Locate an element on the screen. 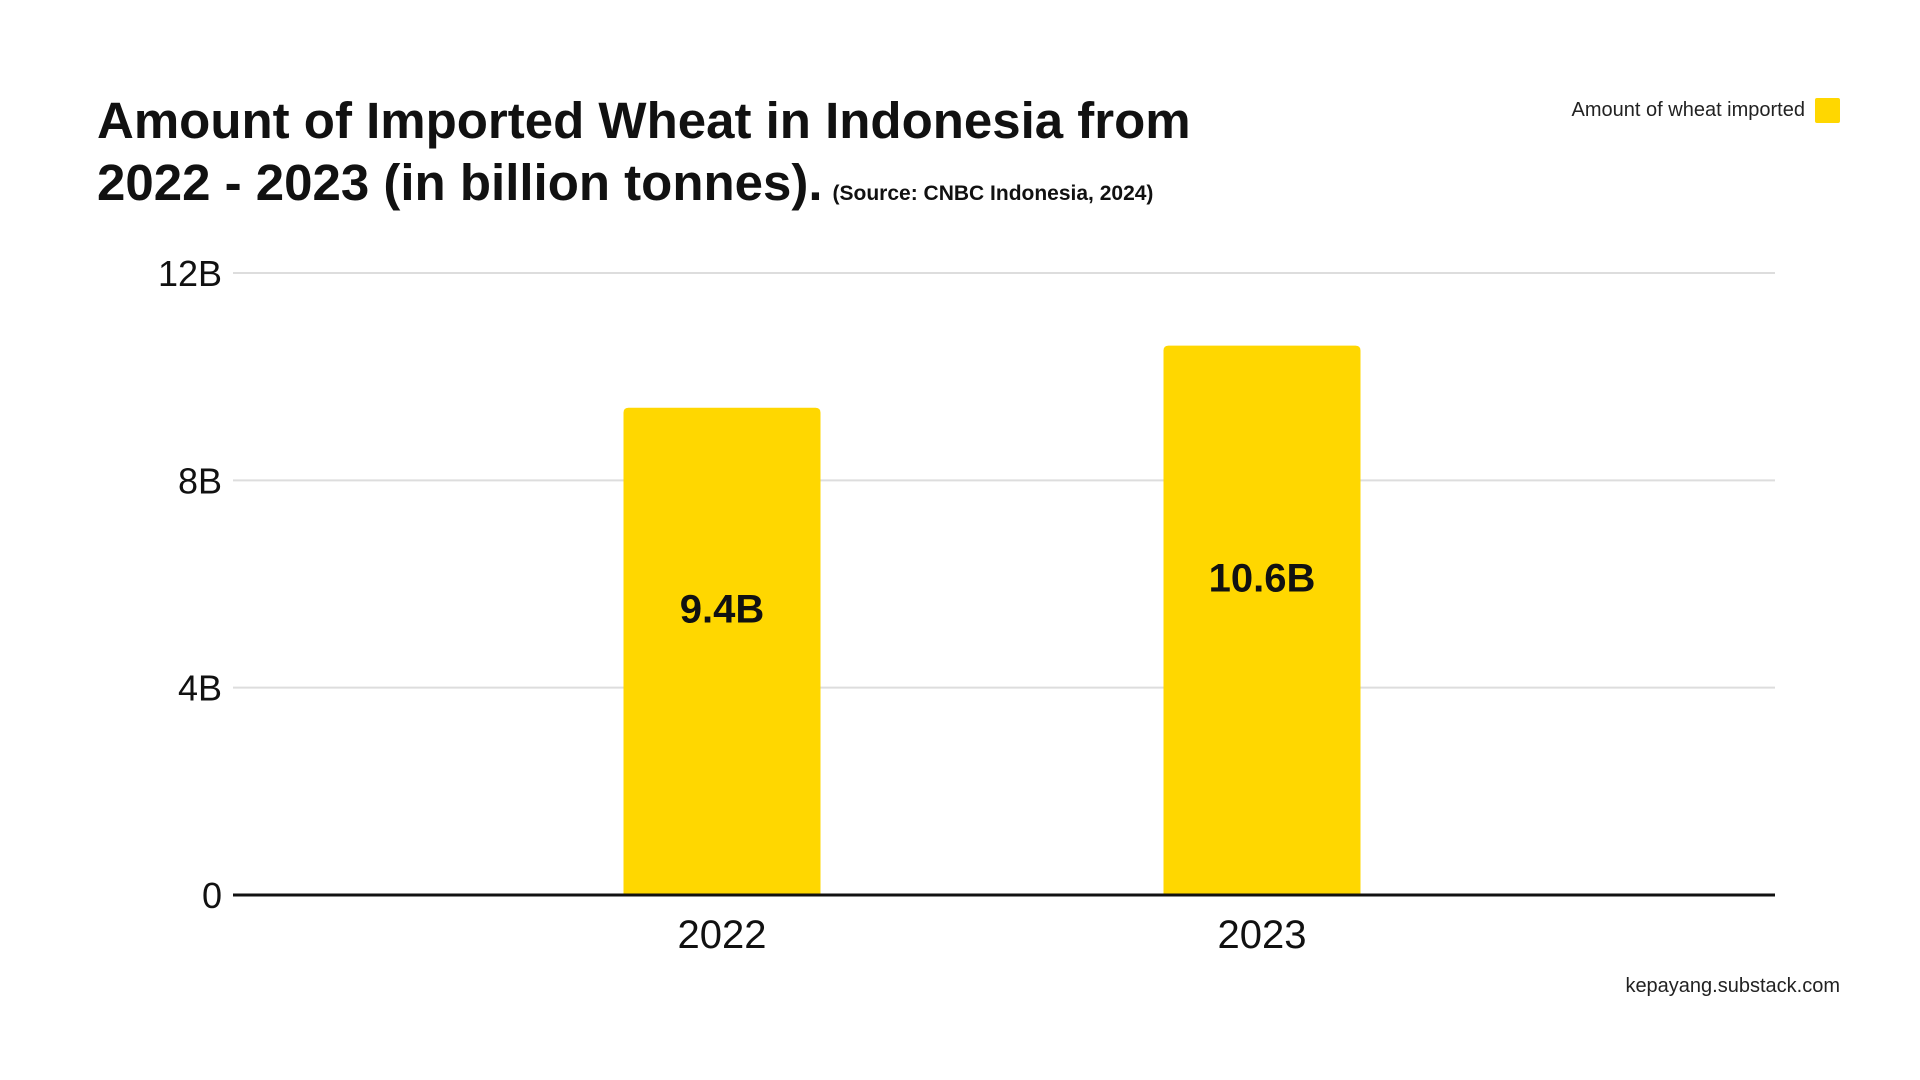 This screenshot has width=1920, height=1080. y-tick-label: 8B is located at coordinates (200, 480).